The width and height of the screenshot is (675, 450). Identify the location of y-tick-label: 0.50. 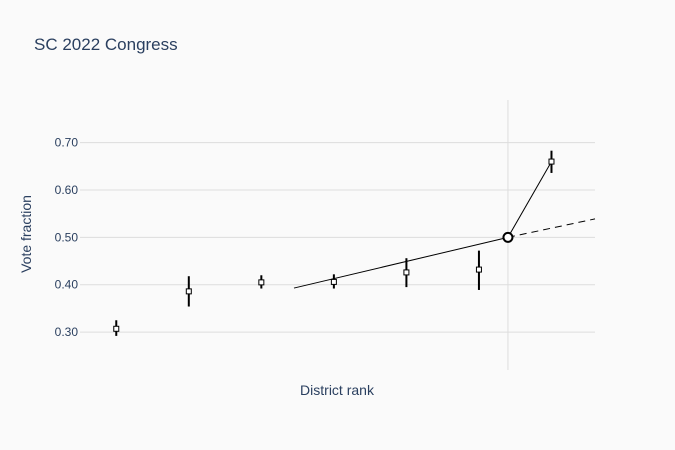
(67, 237).